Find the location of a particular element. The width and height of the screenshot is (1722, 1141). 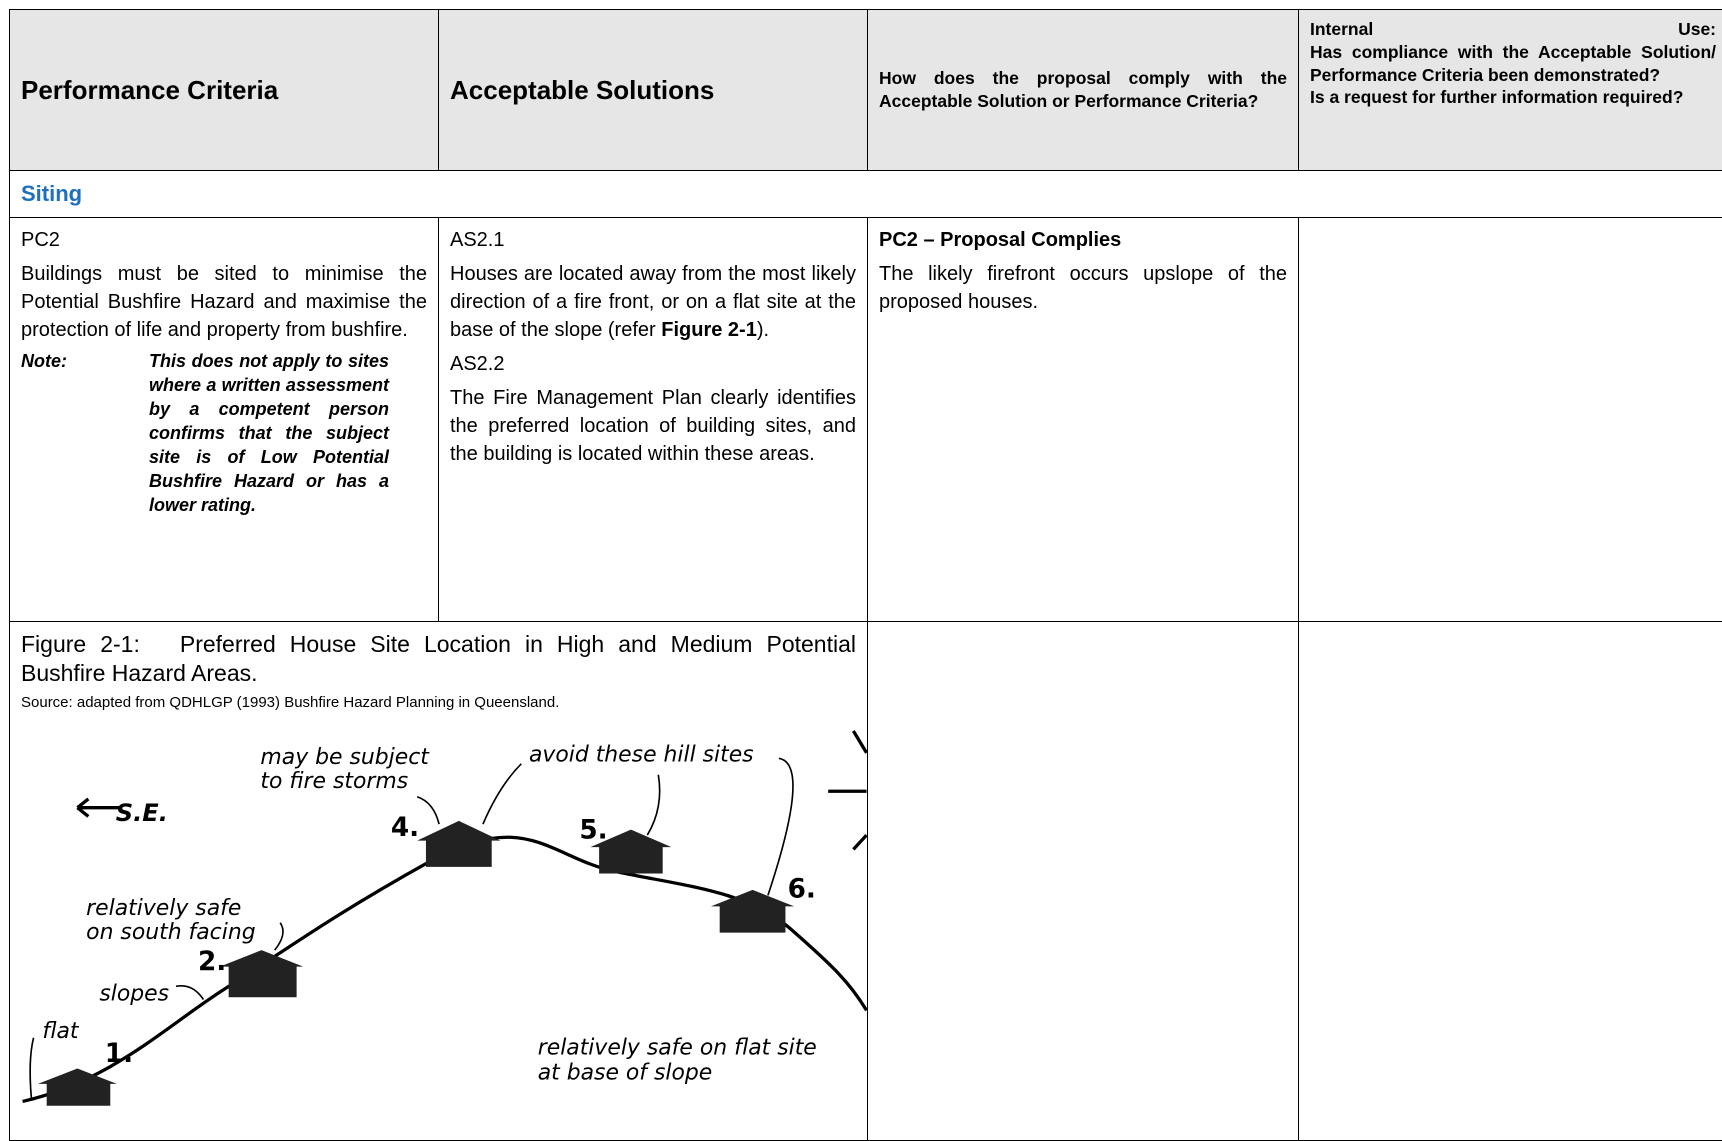

hill-line is located at coordinates (444, 969).